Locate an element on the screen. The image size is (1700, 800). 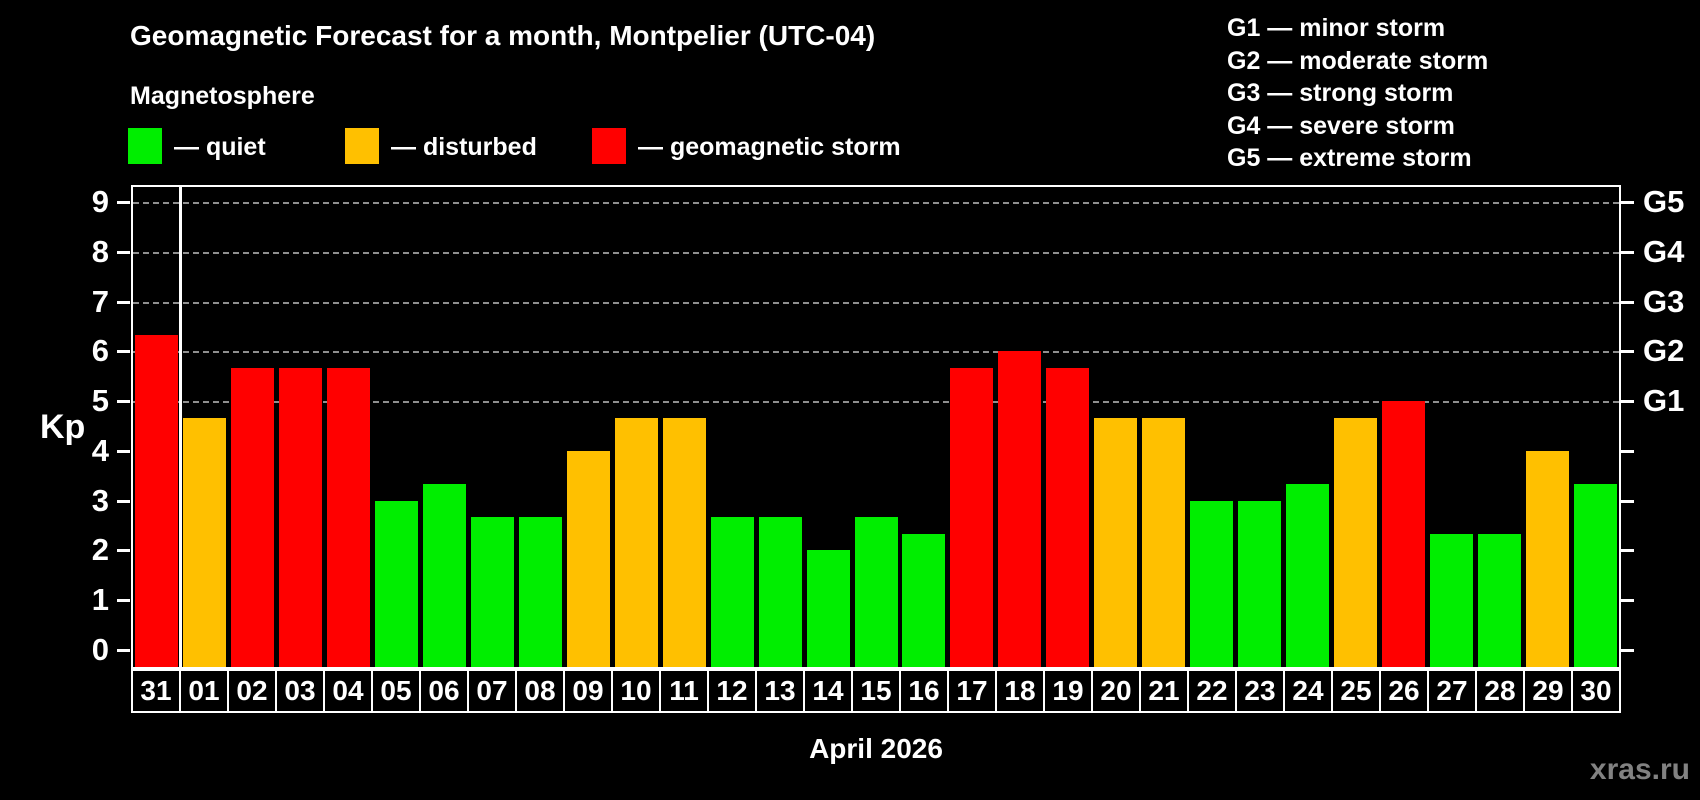
x-day-cell-06: 06 is located at coordinates (444, 691).